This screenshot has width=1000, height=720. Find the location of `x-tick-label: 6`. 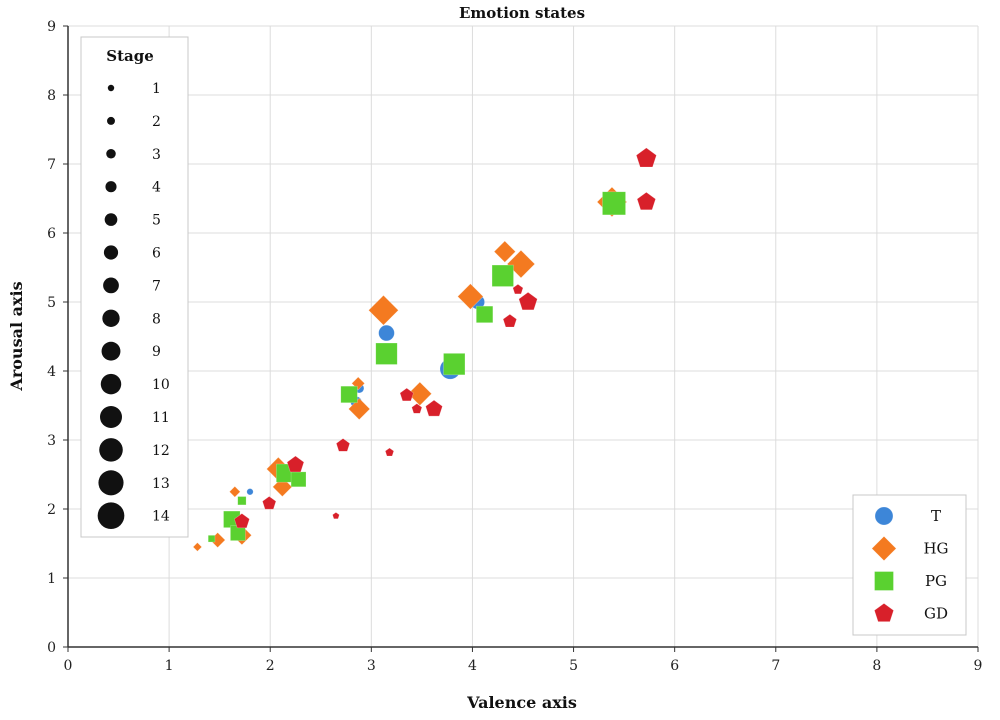

x-tick-label: 6 is located at coordinates (674, 666).